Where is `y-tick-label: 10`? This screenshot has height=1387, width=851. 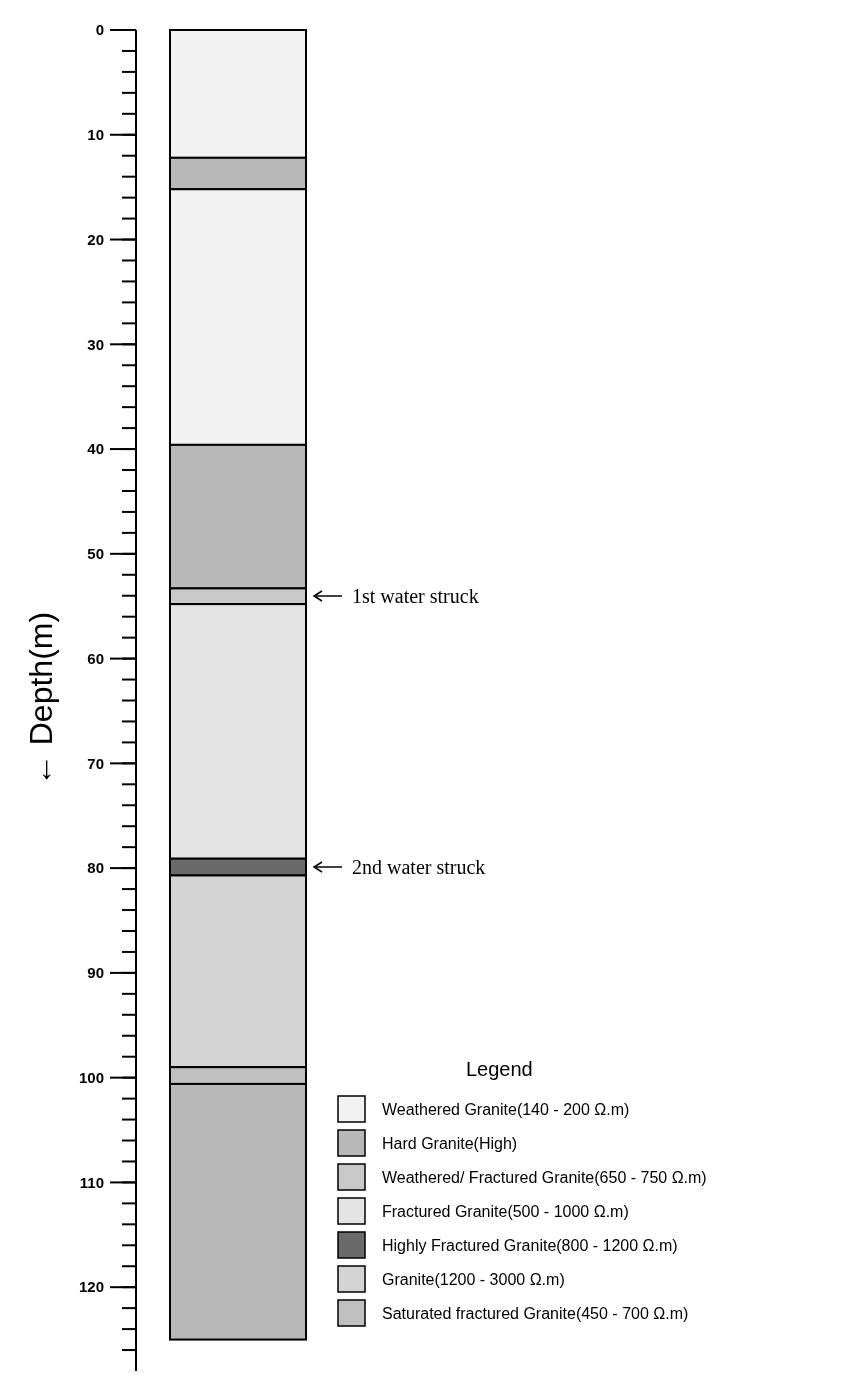
y-tick-label: 10 is located at coordinates (95, 135).